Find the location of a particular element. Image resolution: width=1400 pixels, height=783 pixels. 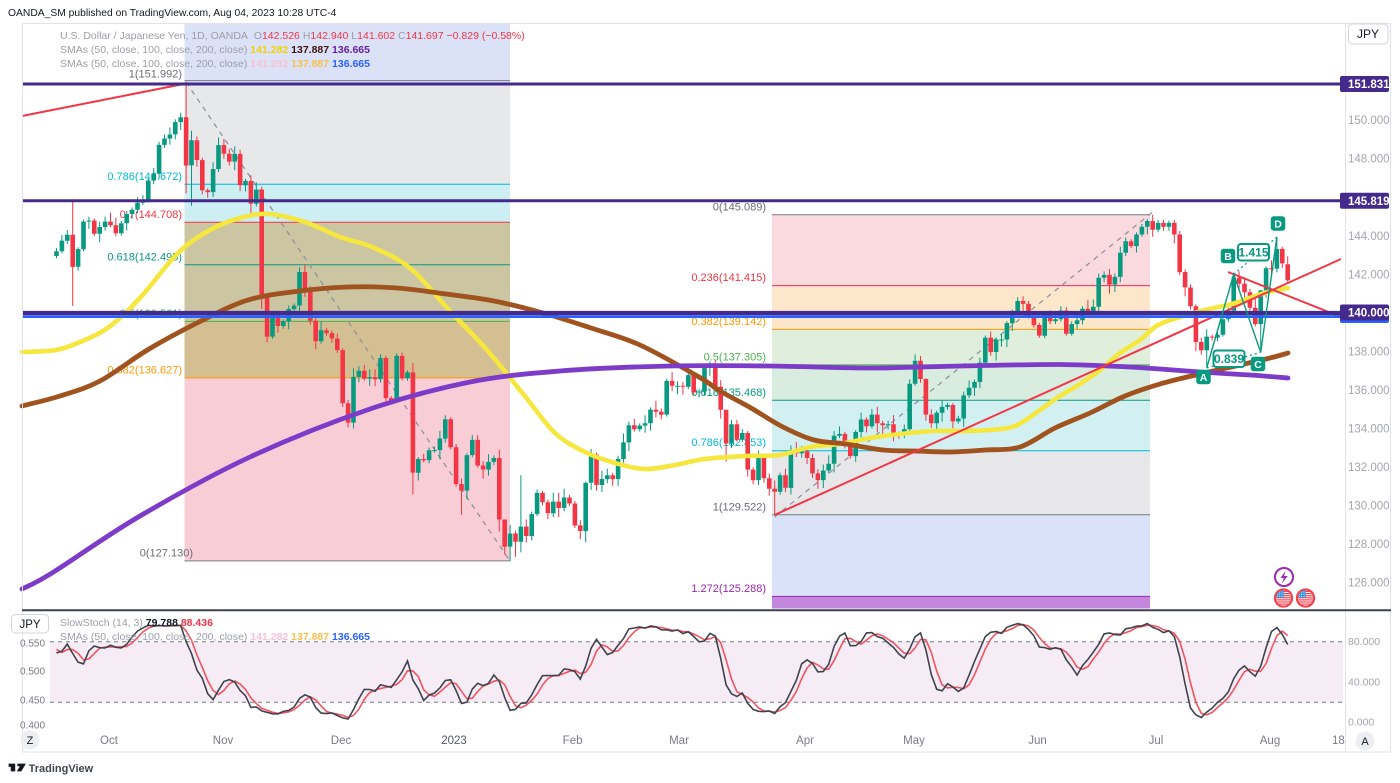

svg-text: 0.382(136.627) is located at coordinates (144, 371).